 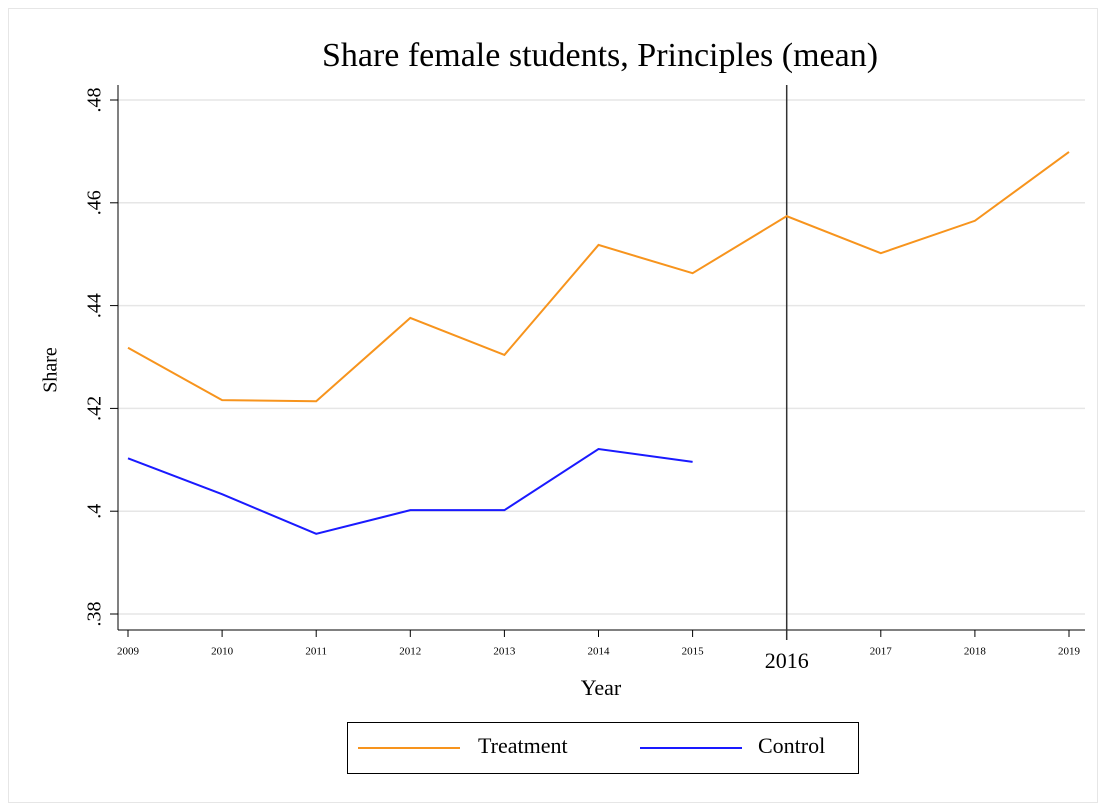 What do you see at coordinates (1069, 652) in the screenshot?
I see `x-tick-label: 2019` at bounding box center [1069, 652].